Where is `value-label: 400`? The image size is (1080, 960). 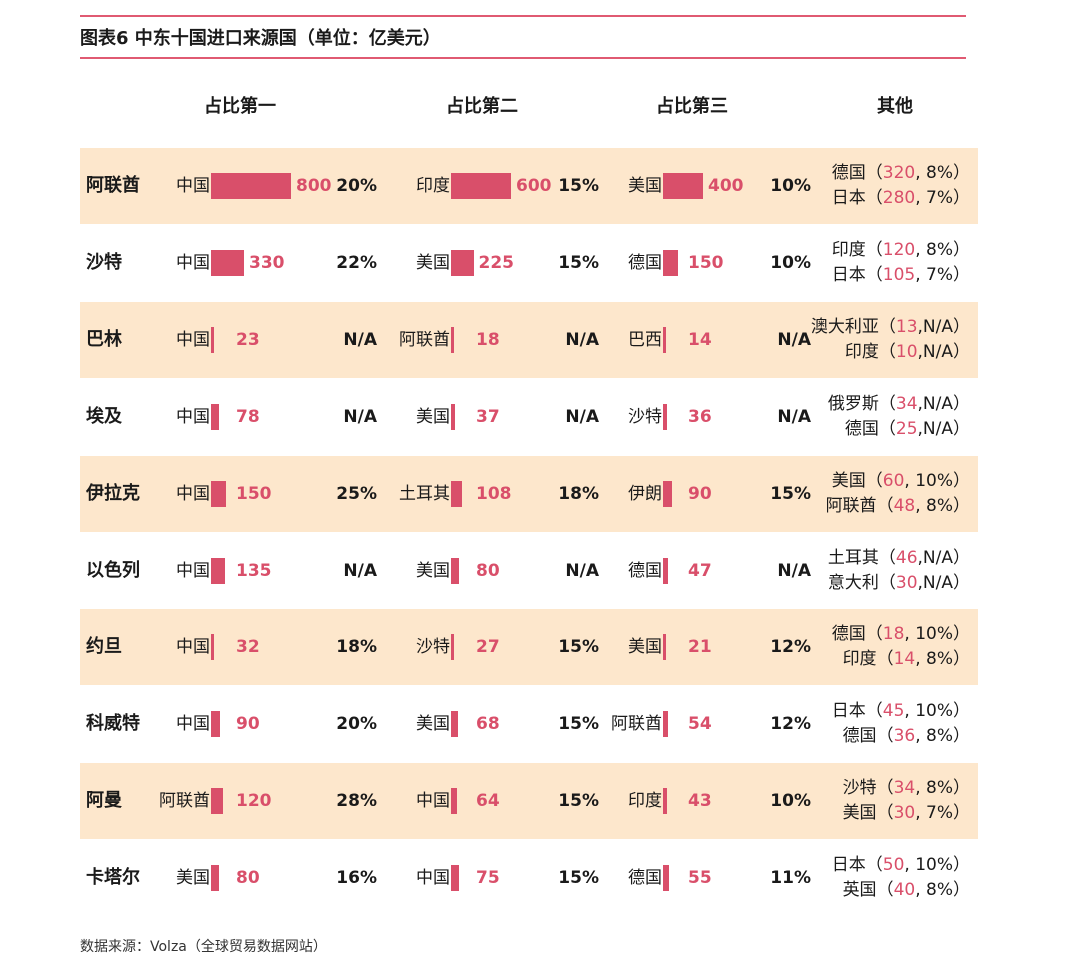 value-label: 400 is located at coordinates (726, 186).